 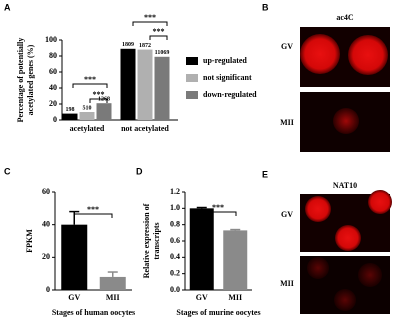 I want to click on panel-title: ac4C, so click(x=345, y=17).